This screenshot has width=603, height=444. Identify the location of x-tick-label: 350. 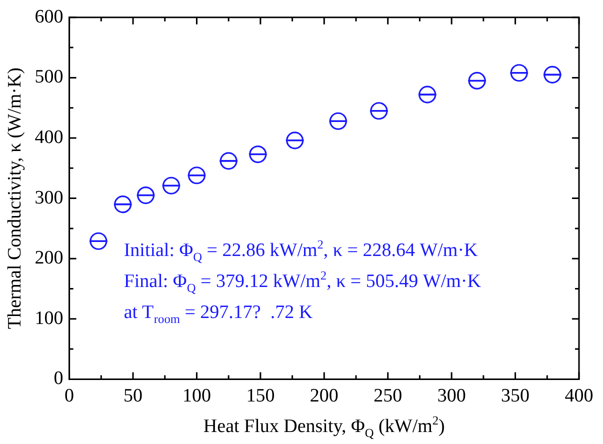
(515, 396).